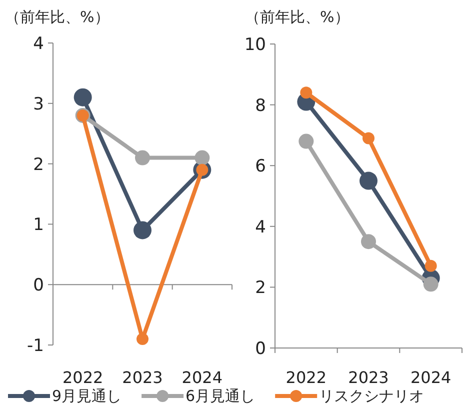 Image resolution: width=466 pixels, height=406 pixels. I want to click on legend-label: リスクシナリオ, so click(371, 396).